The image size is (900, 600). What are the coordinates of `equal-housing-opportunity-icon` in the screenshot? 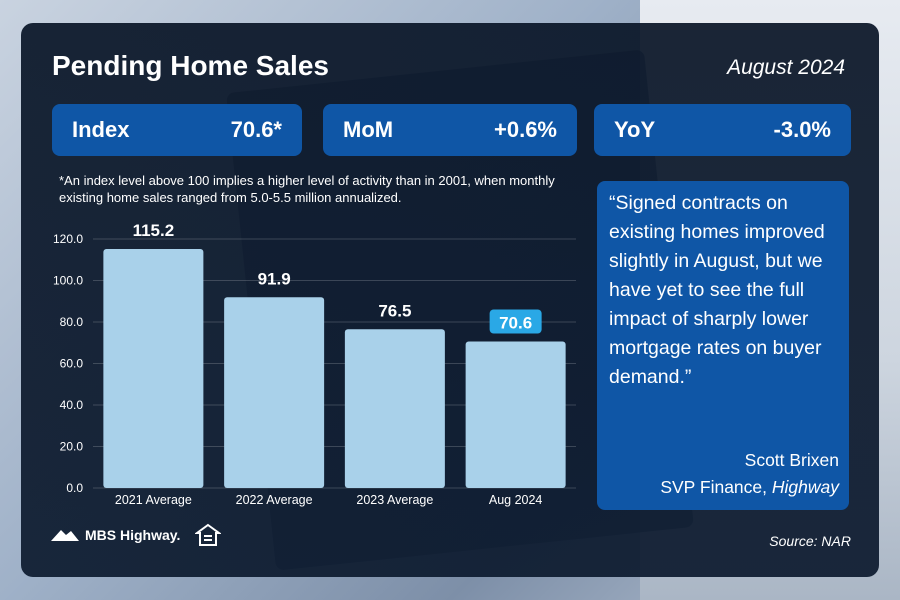 It's located at (208, 534).